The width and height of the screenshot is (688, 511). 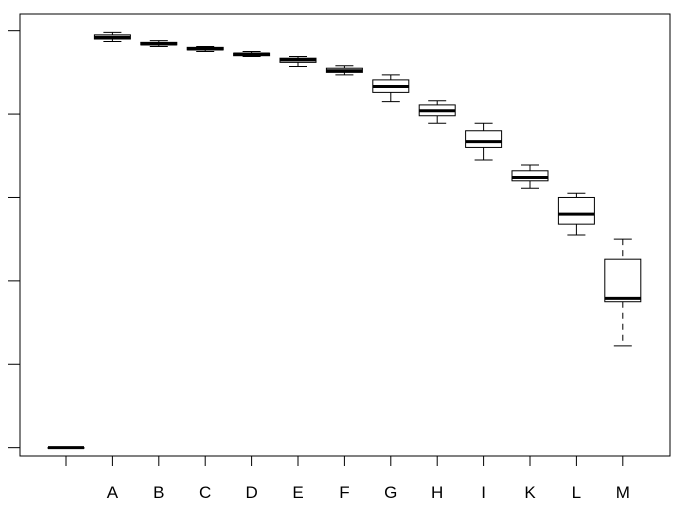 What do you see at coordinates (576, 210) in the screenshot?
I see `box-L` at bounding box center [576, 210].